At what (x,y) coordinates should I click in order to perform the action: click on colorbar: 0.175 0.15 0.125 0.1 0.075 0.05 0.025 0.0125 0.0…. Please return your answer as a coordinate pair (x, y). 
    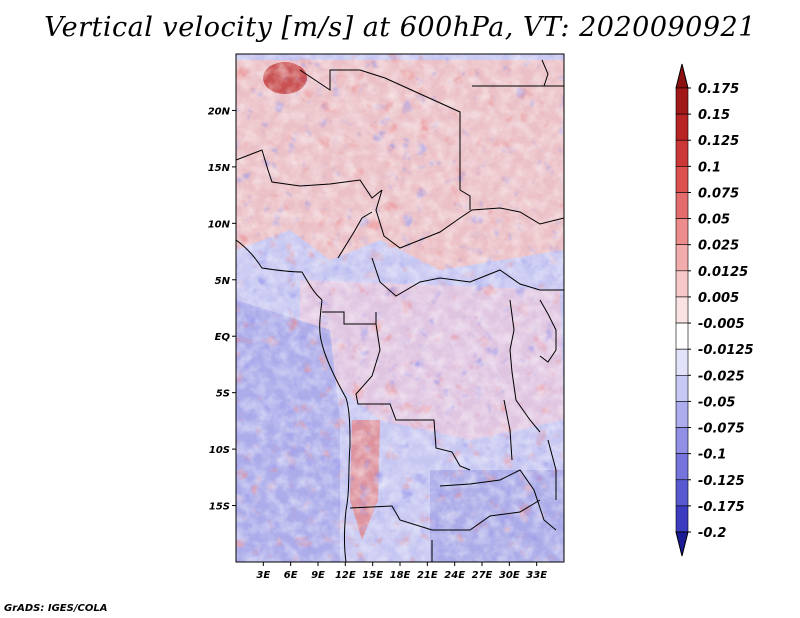
    Looking at the image, I should click on (714, 310).